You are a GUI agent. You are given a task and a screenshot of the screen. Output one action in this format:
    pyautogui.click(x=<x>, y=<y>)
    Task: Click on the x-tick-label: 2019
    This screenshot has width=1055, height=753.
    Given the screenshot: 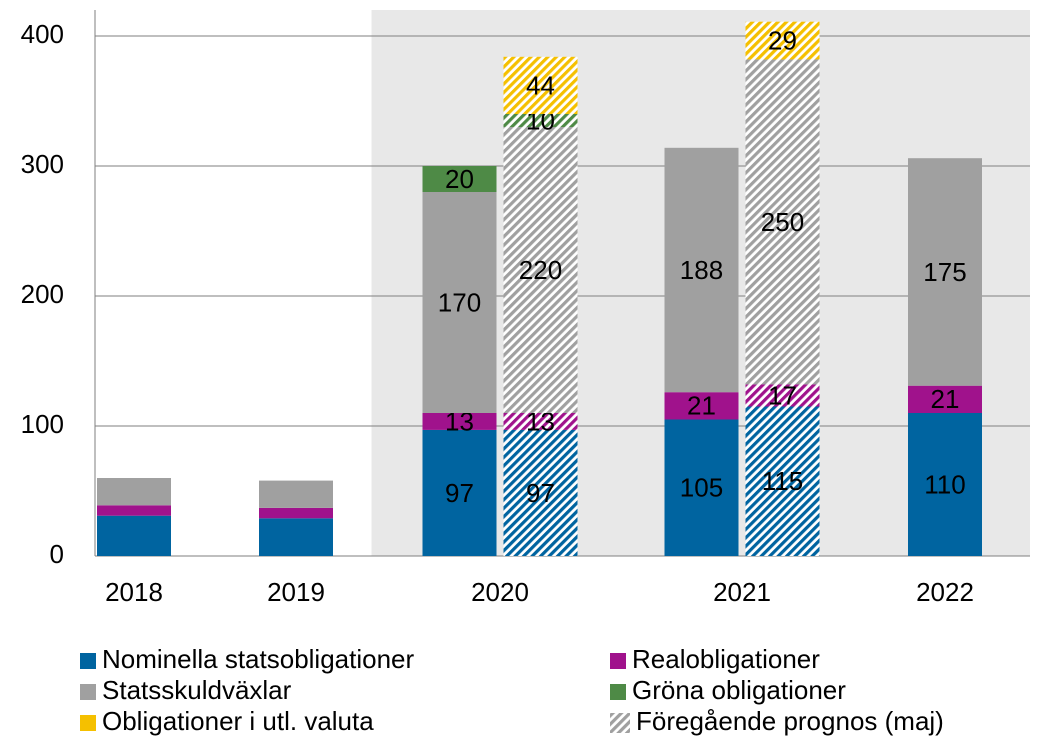 What is the action you would take?
    pyautogui.click(x=296, y=592)
    